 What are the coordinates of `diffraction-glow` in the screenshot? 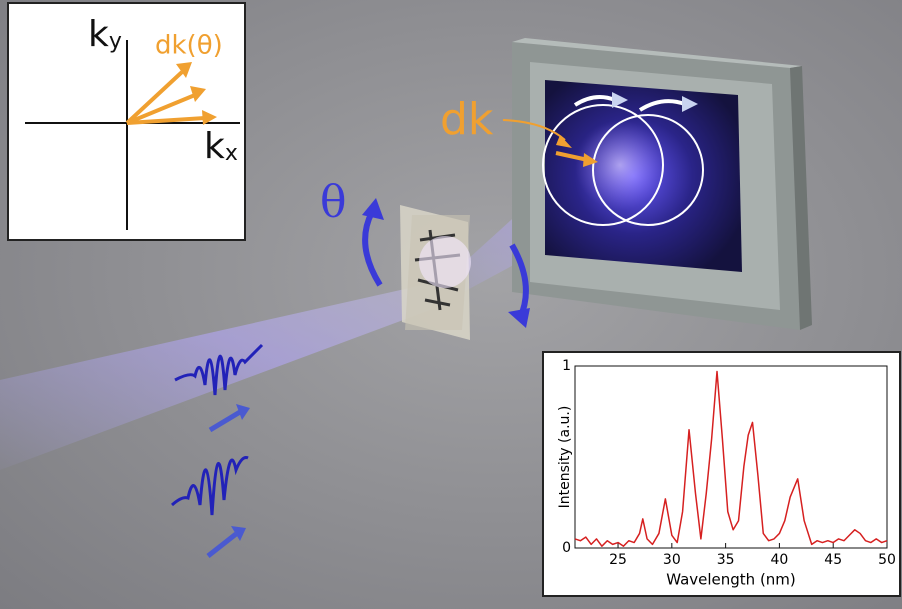 It's located at (620, 165).